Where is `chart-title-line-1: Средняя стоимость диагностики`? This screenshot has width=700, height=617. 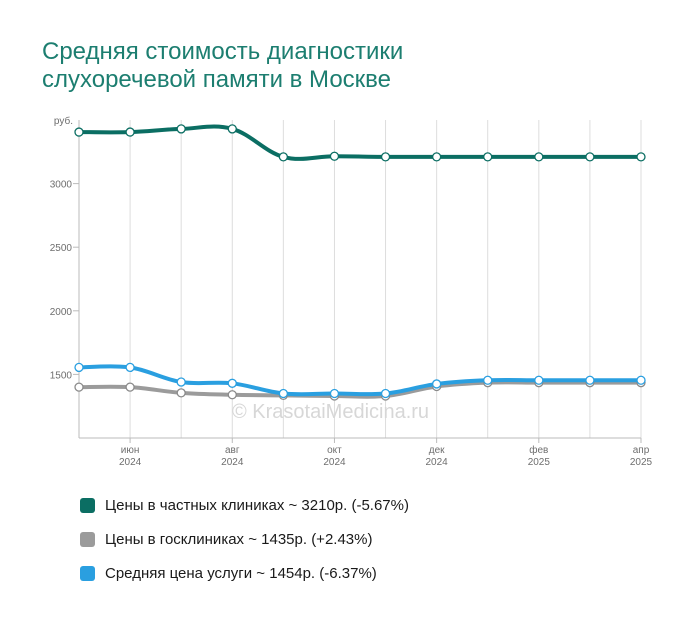
chart-title-line-1: Средняя стоимость диагностики is located at coordinates (223, 51).